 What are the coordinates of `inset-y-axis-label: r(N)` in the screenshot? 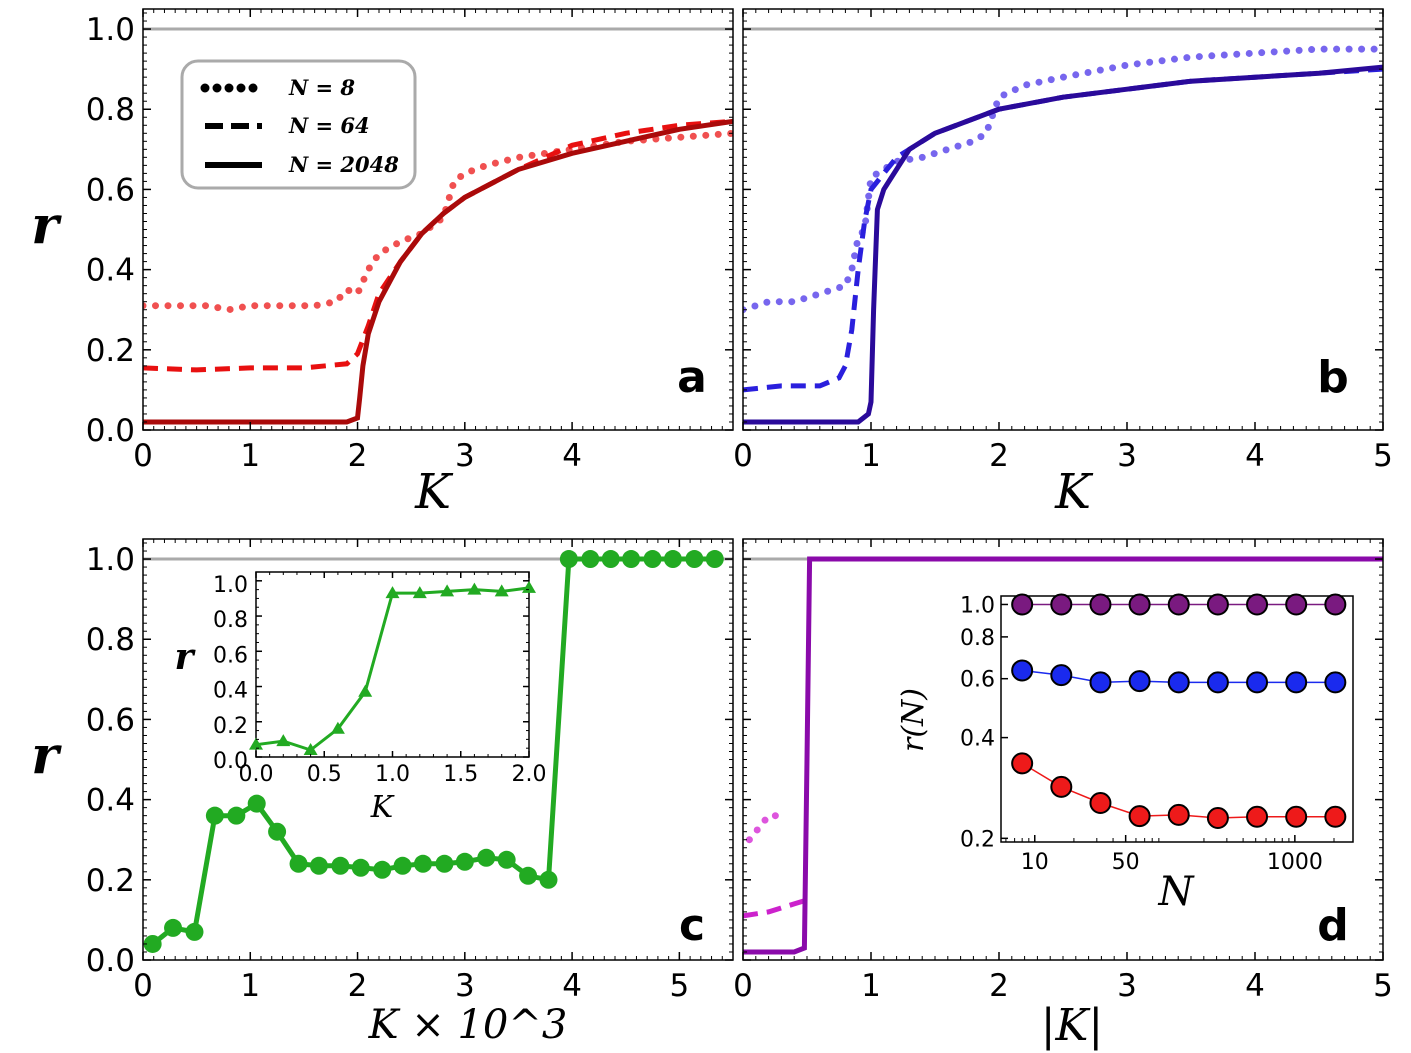 It's located at (913, 720).